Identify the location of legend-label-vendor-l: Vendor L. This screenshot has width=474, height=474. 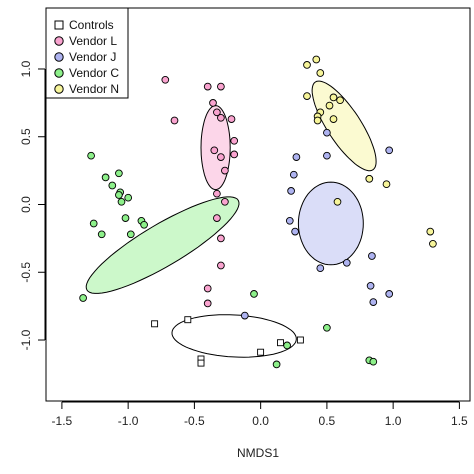
(93, 41).